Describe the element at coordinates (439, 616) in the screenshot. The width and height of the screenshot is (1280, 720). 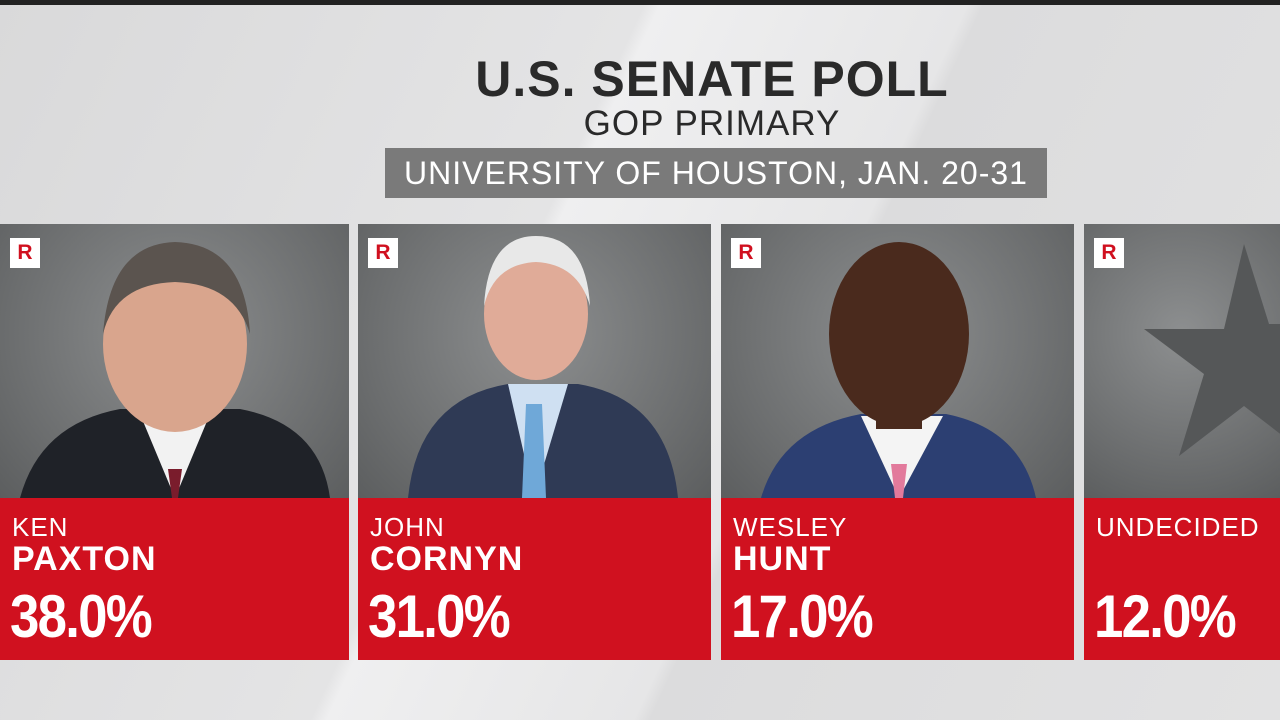
I see `result: 31.0%` at that location.